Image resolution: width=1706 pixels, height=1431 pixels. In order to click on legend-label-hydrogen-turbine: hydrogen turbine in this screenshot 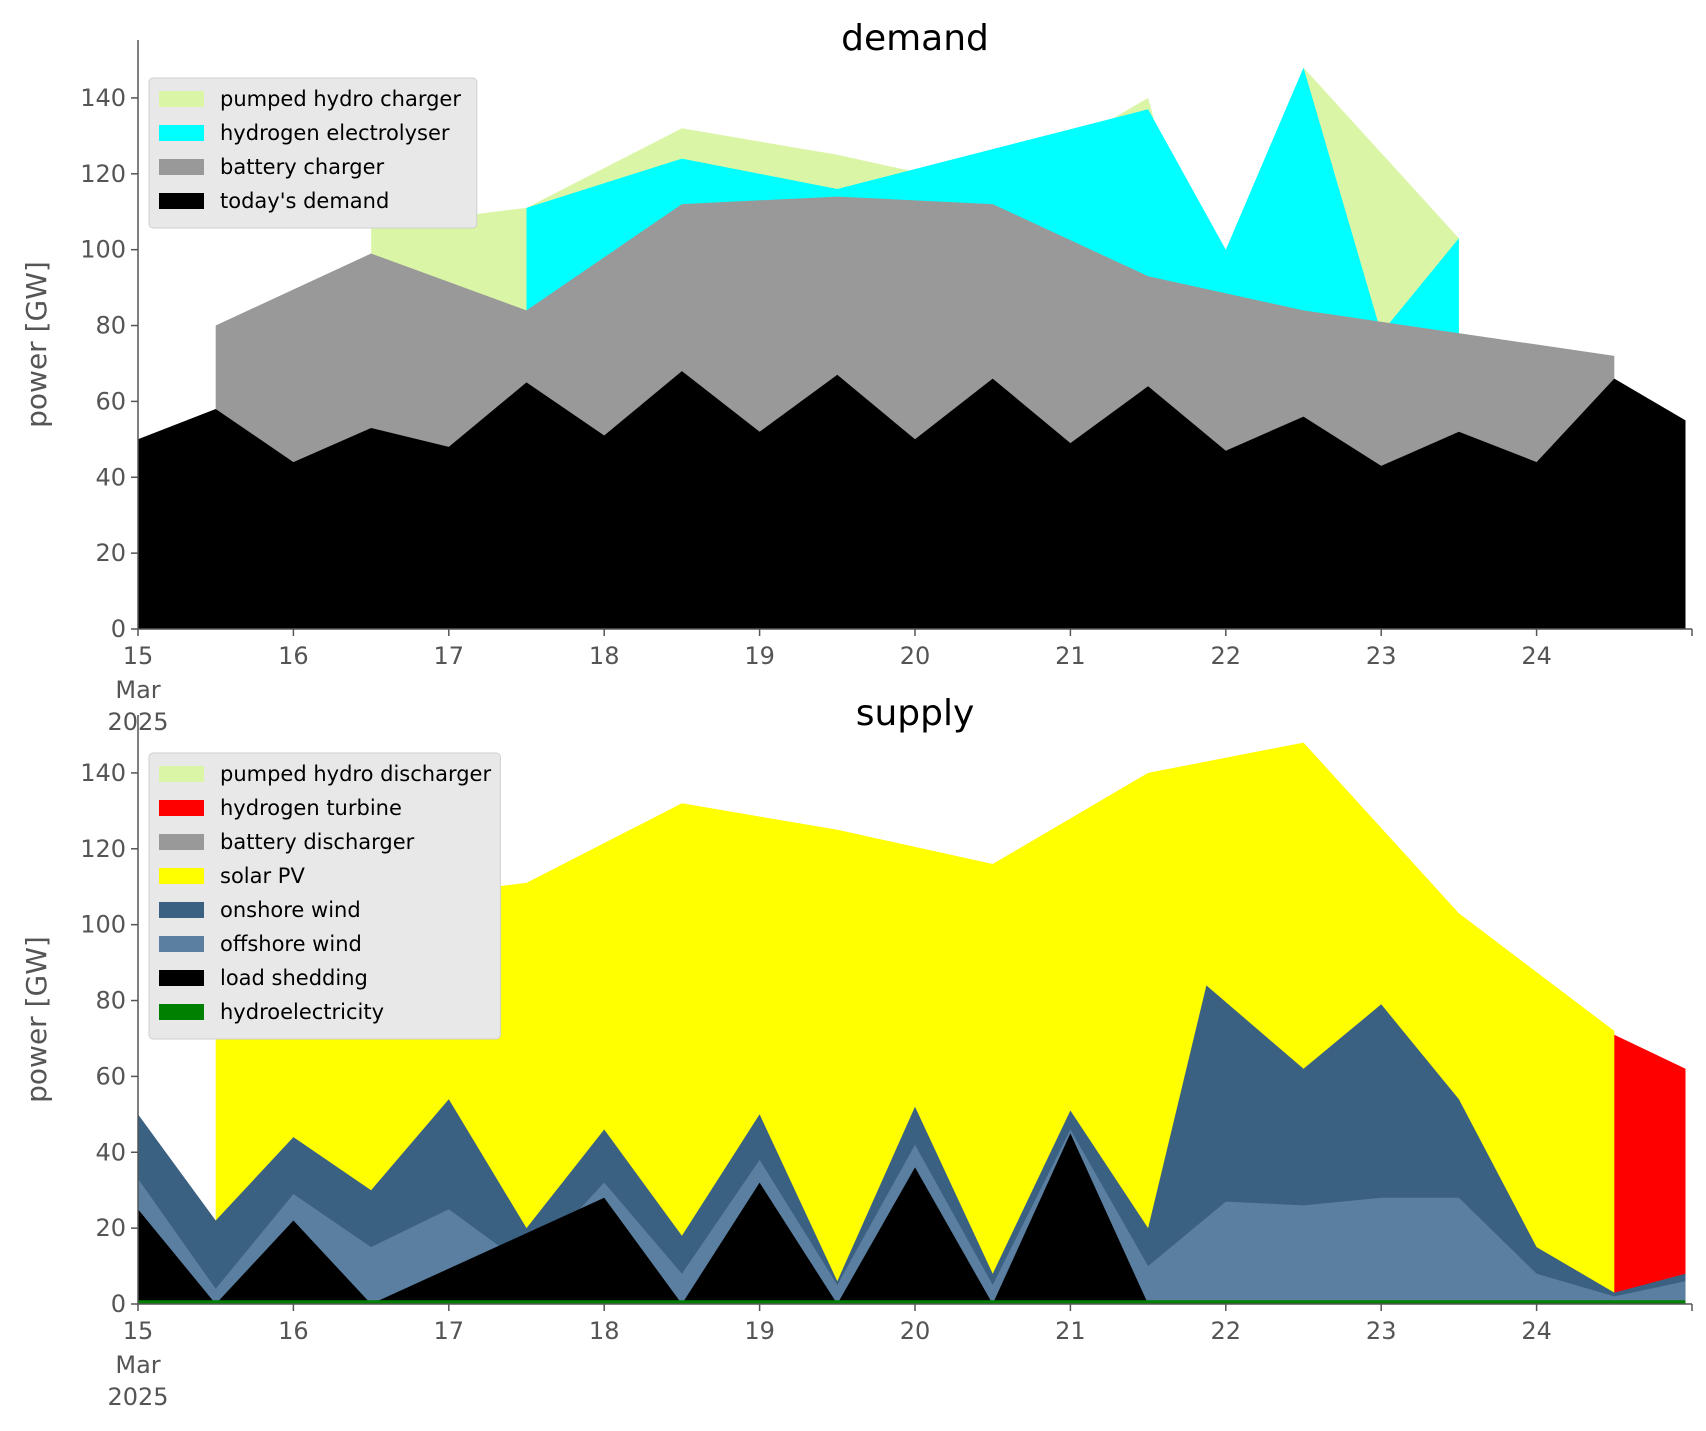, I will do `click(311, 808)`.